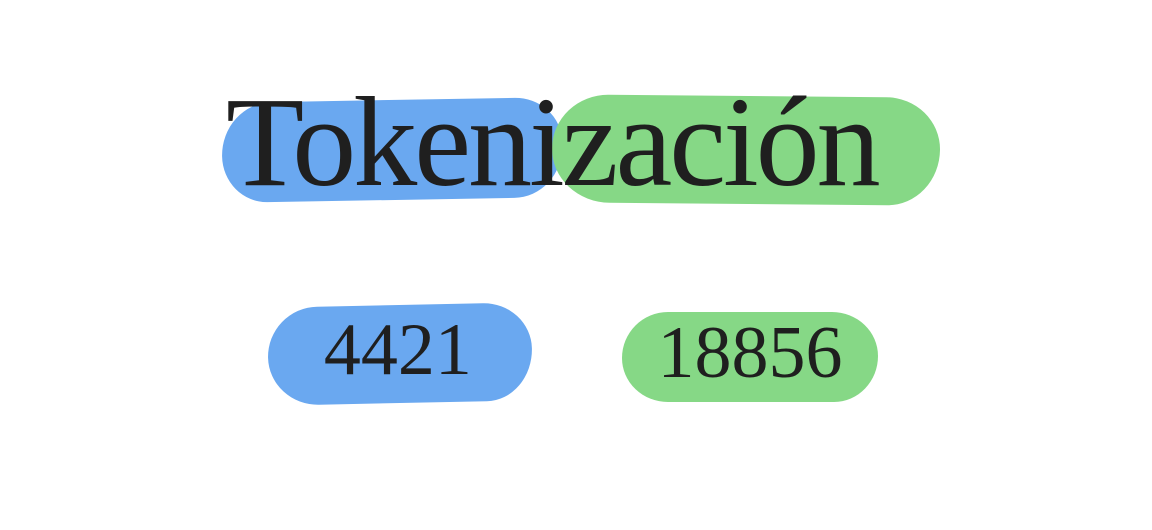  What do you see at coordinates (750, 353) in the screenshot?
I see `token-2-id: 18856` at bounding box center [750, 353].